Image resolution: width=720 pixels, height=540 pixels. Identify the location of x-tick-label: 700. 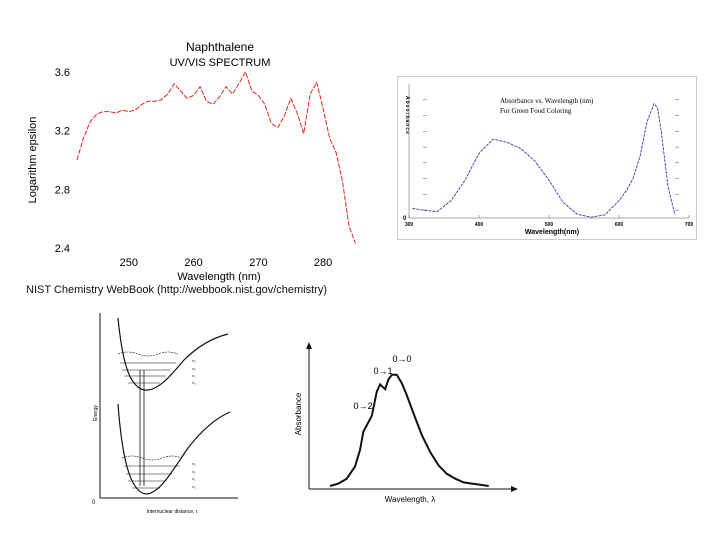
(689, 225).